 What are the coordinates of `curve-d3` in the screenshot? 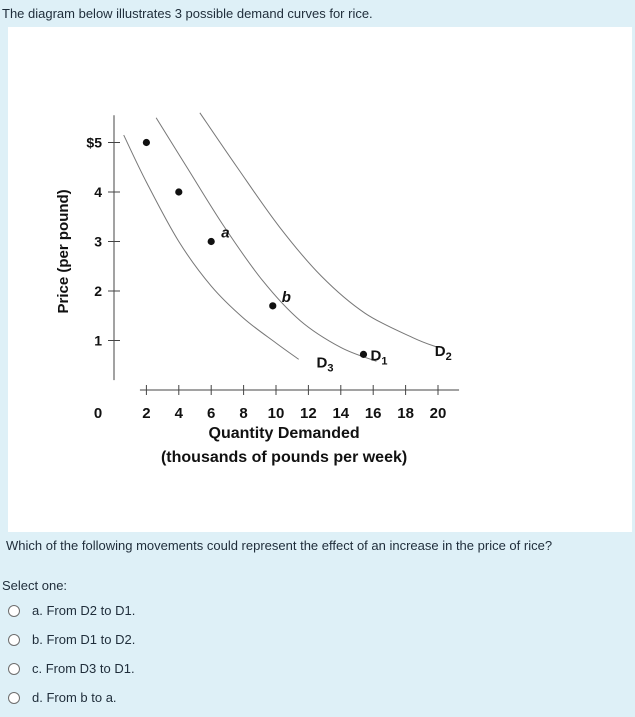 It's located at (211, 247).